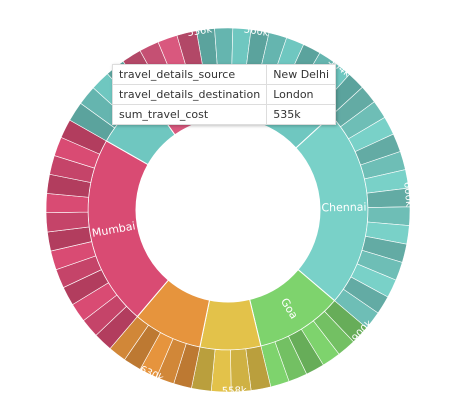 The image size is (474, 402). Describe the element at coordinates (301, 74) in the screenshot. I see `tooltip-value: New Delhi` at that location.